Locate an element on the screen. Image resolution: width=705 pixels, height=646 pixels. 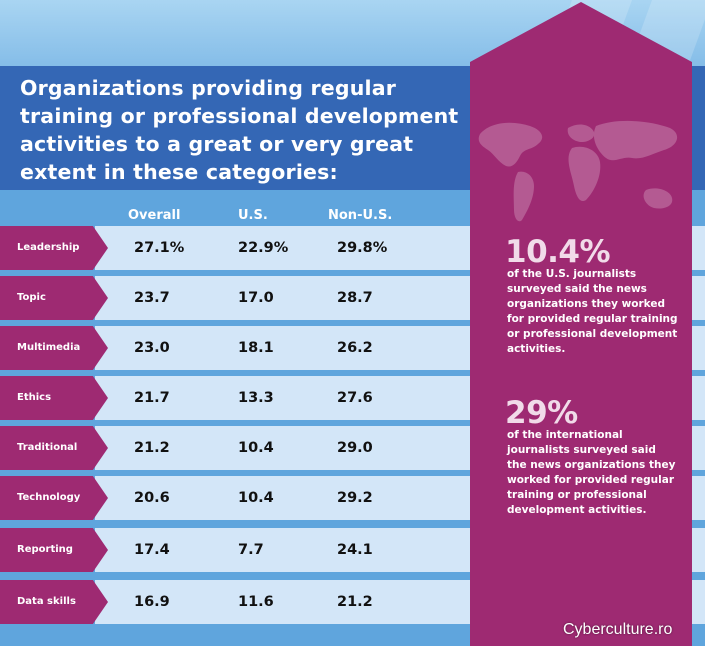
cell-non-us: 26.2 is located at coordinates (355, 348).